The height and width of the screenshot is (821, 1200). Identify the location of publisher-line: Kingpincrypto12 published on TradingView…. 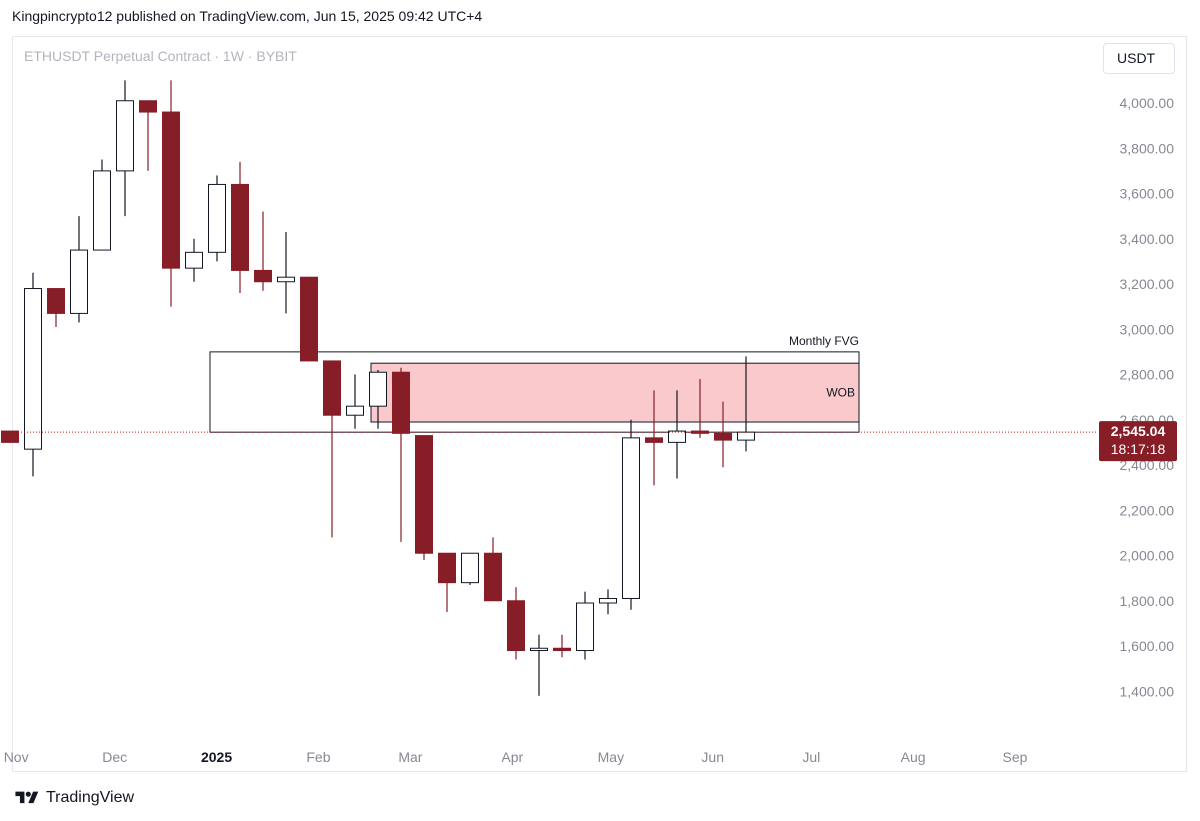
(247, 16).